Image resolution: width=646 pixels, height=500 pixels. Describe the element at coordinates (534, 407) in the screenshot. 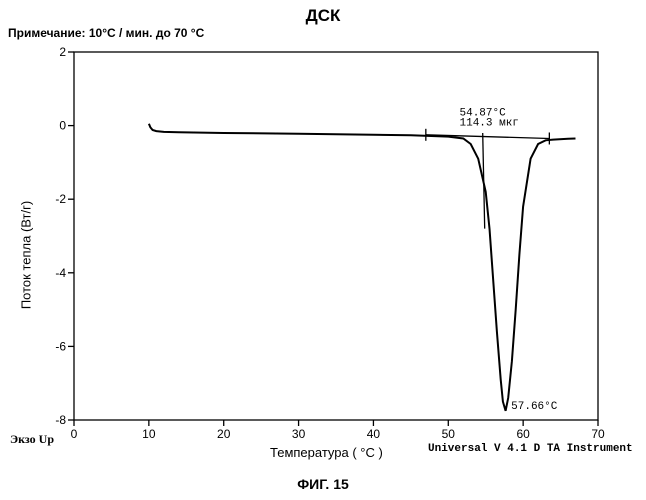

I see `peak-temperature-label: 57.66°C` at that location.